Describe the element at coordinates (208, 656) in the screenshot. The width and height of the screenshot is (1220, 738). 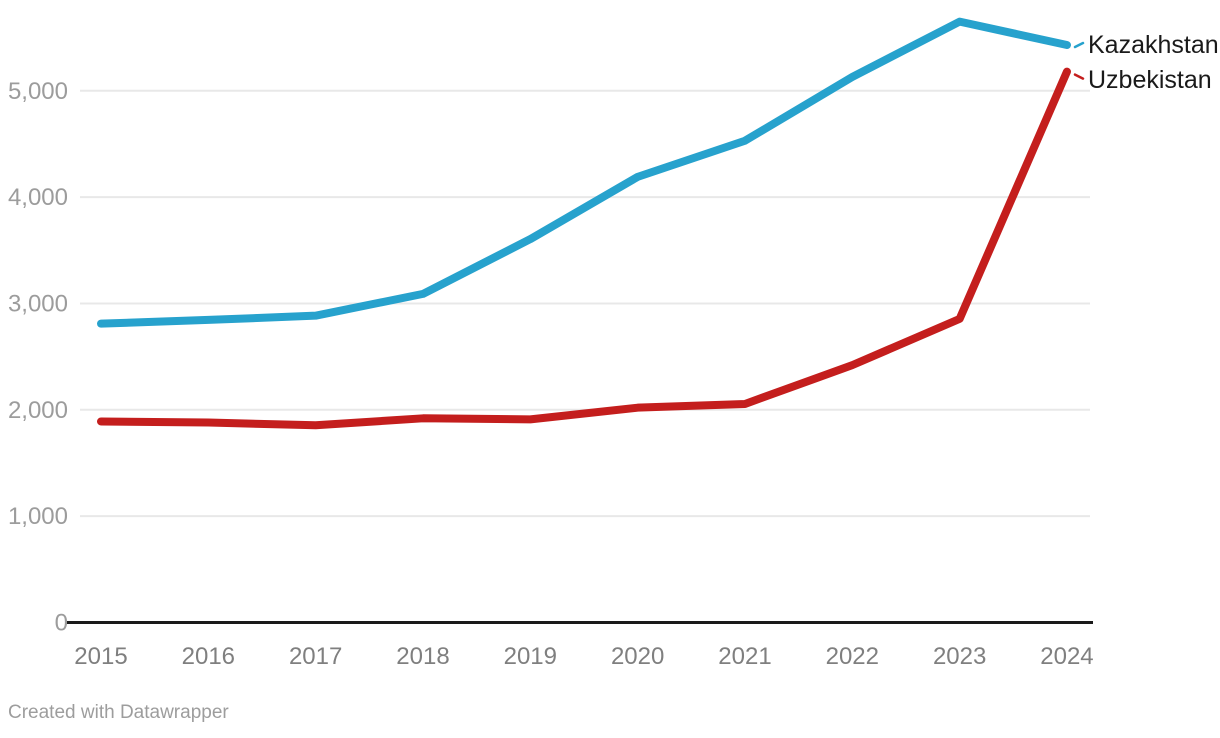
I see `x-tick-label: 2016` at that location.